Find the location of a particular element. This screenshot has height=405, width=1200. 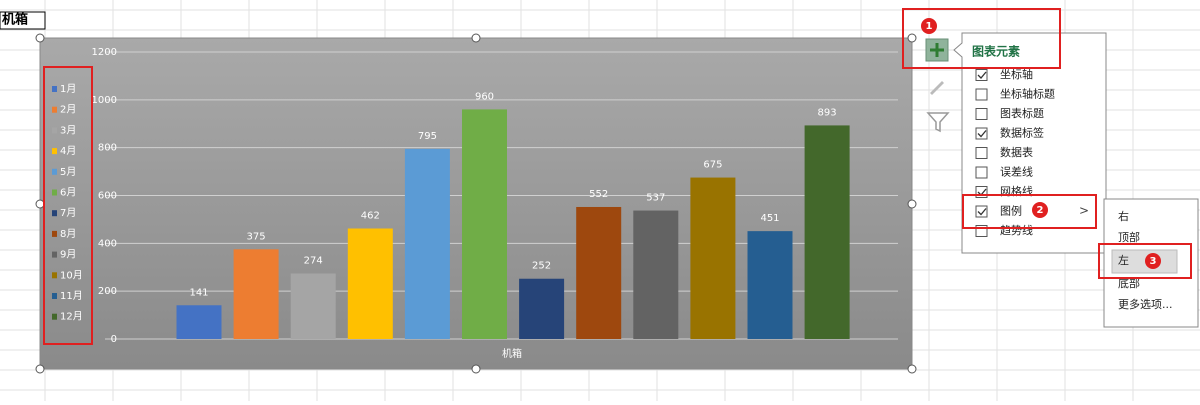

item-label: 数据表 is located at coordinates (1016, 152).